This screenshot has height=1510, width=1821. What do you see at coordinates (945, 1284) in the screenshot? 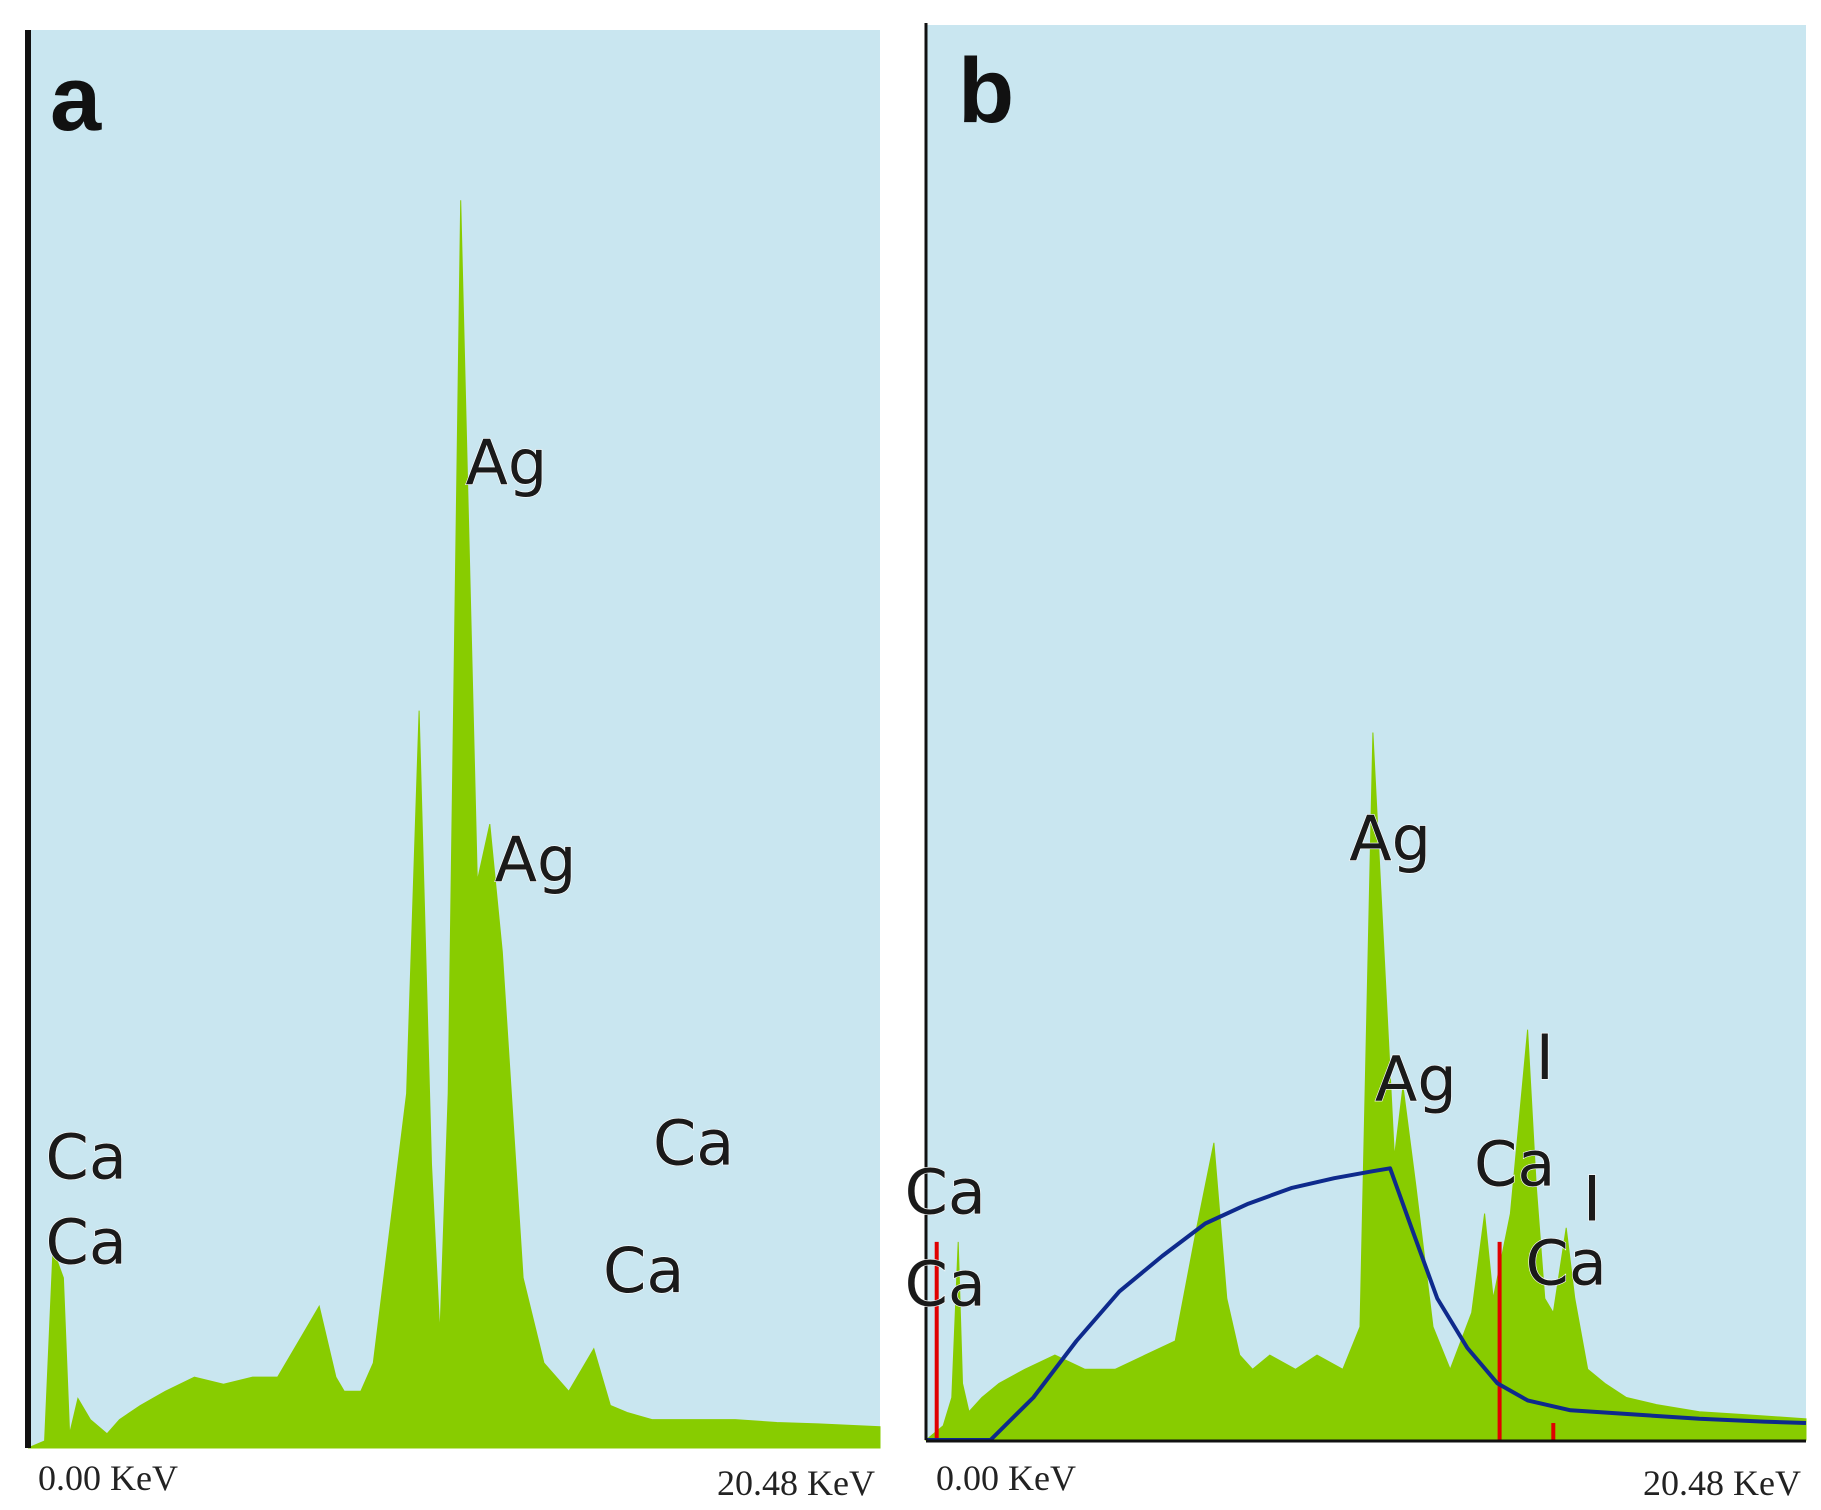
I see `peak-label-ca-7: Ca` at bounding box center [945, 1284].